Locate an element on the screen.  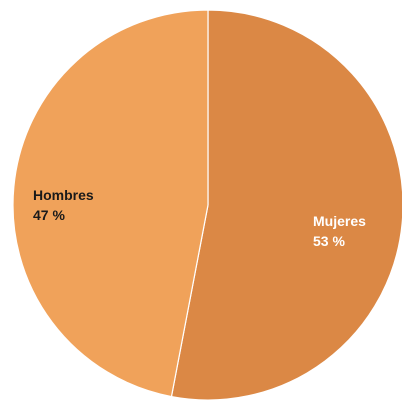
slice-percent-hombres: 47 % is located at coordinates (49, 215).